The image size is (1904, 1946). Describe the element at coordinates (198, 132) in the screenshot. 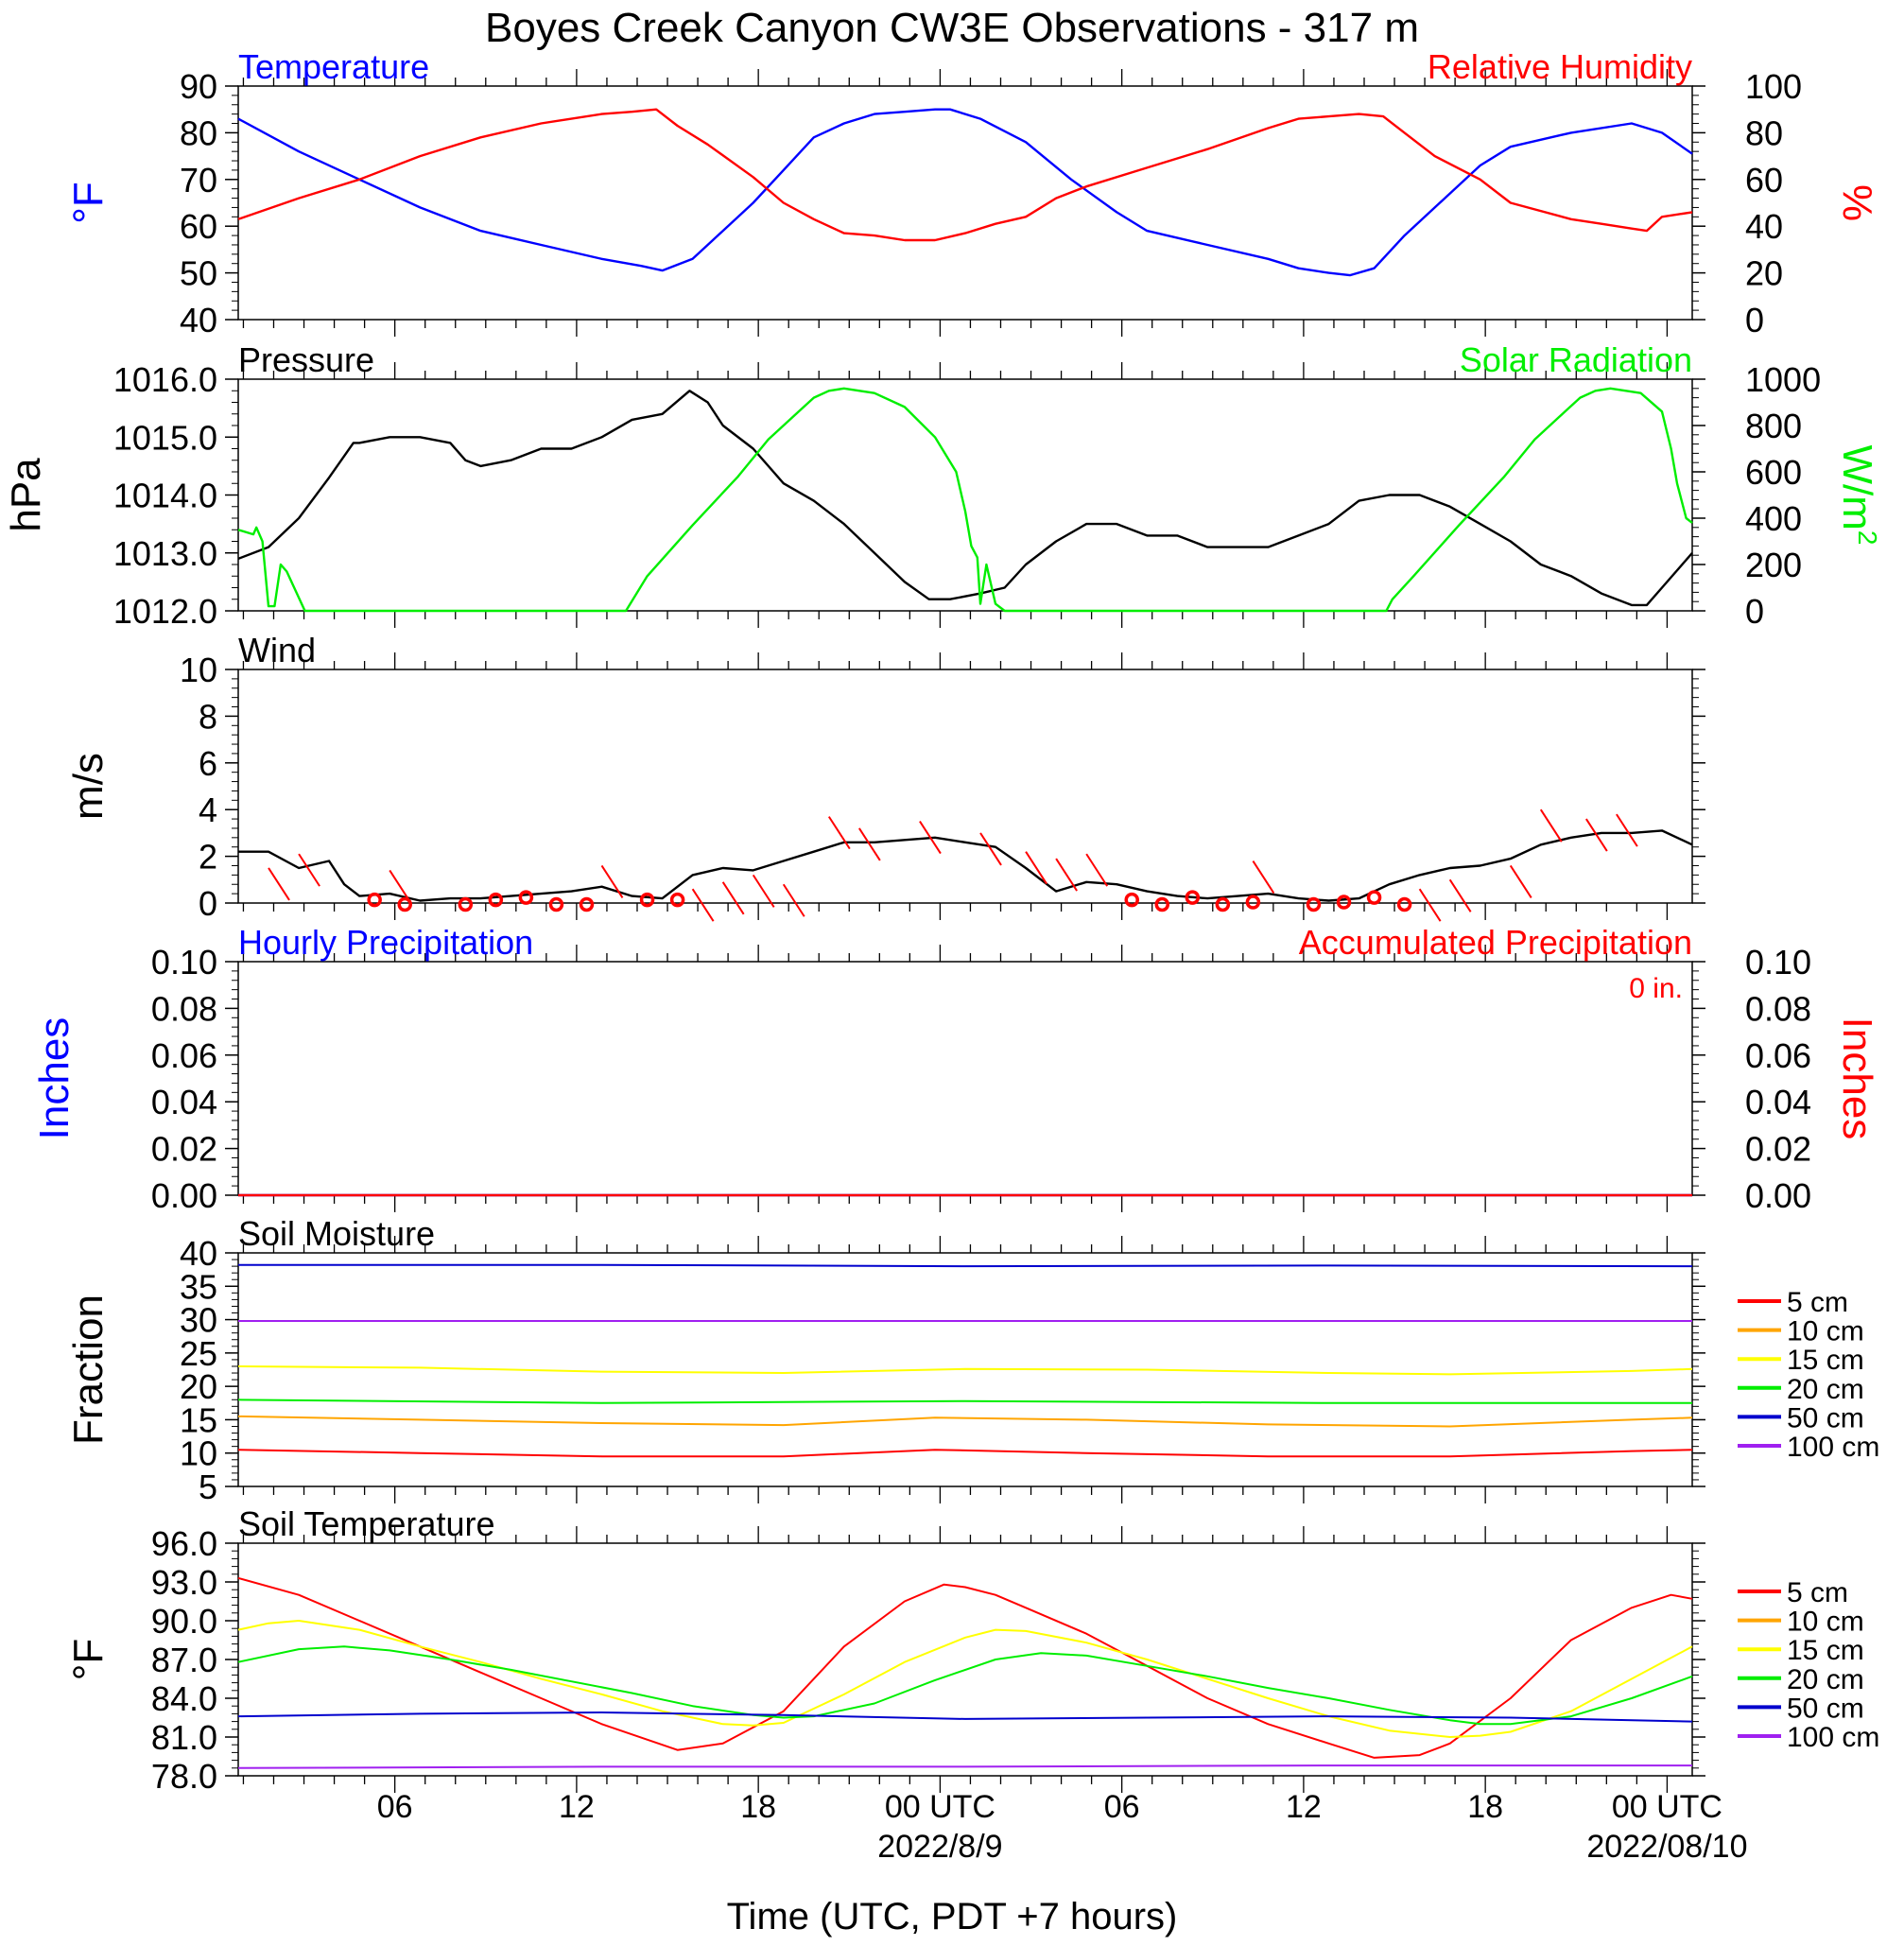

I see `y-tick-label: 80` at that location.